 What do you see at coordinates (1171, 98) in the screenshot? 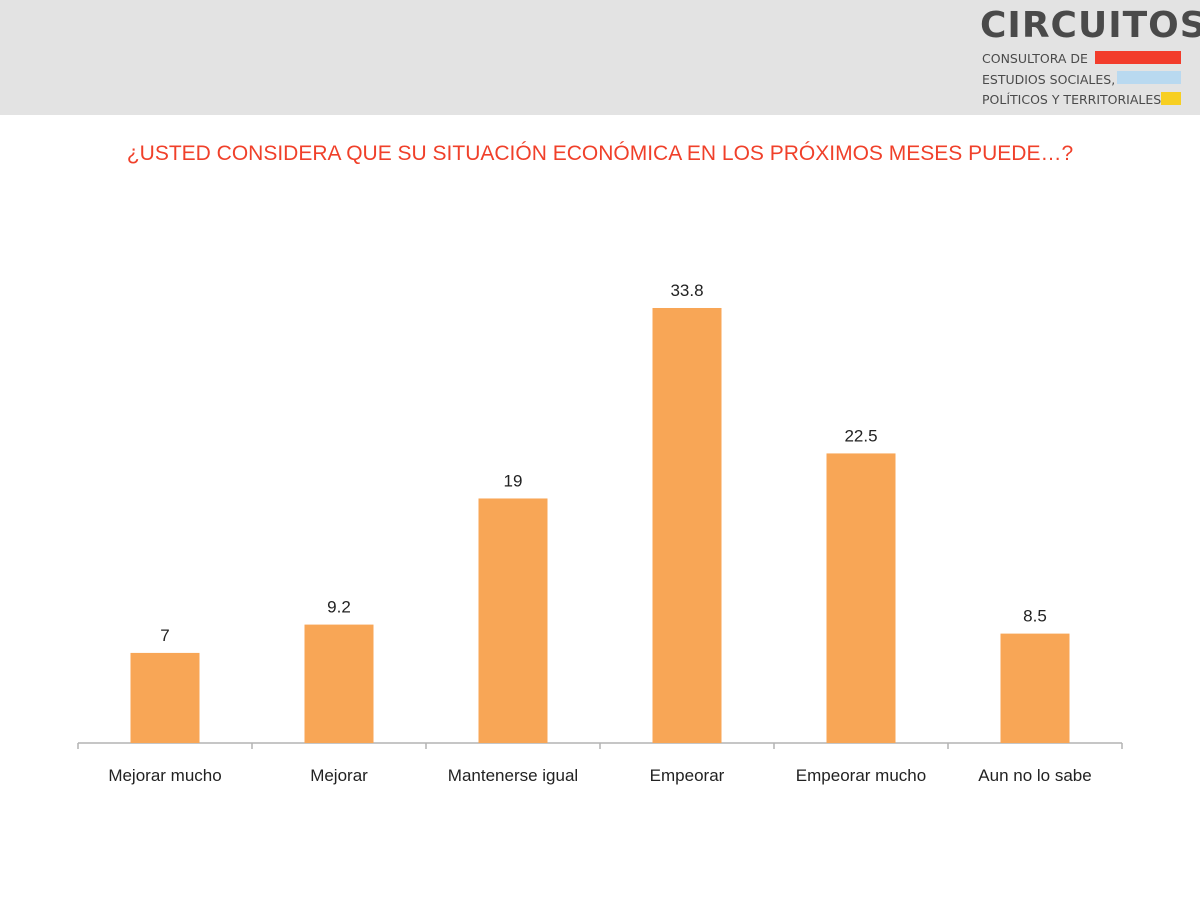
I see `logo-stripe-yellow` at bounding box center [1171, 98].